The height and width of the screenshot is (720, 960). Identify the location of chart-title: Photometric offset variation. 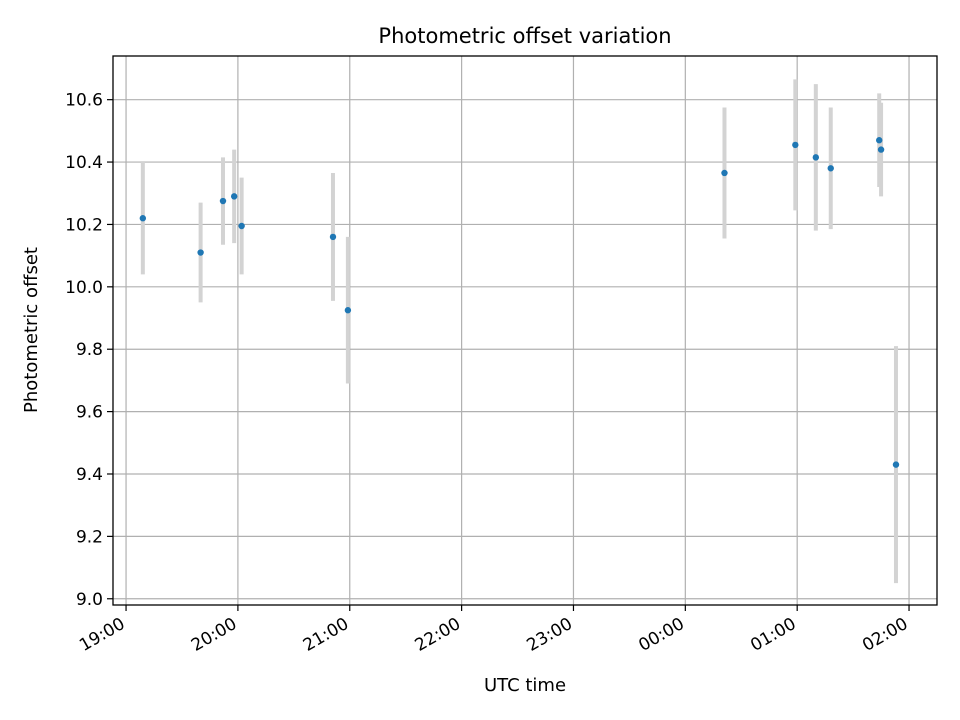
(524, 36).